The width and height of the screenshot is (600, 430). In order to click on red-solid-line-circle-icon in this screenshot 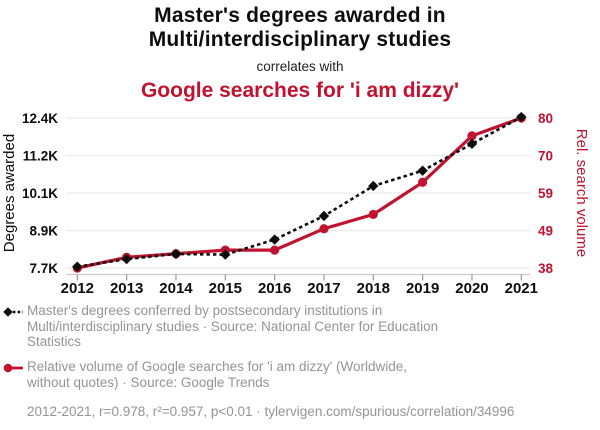, I will do `click(13, 368)`.